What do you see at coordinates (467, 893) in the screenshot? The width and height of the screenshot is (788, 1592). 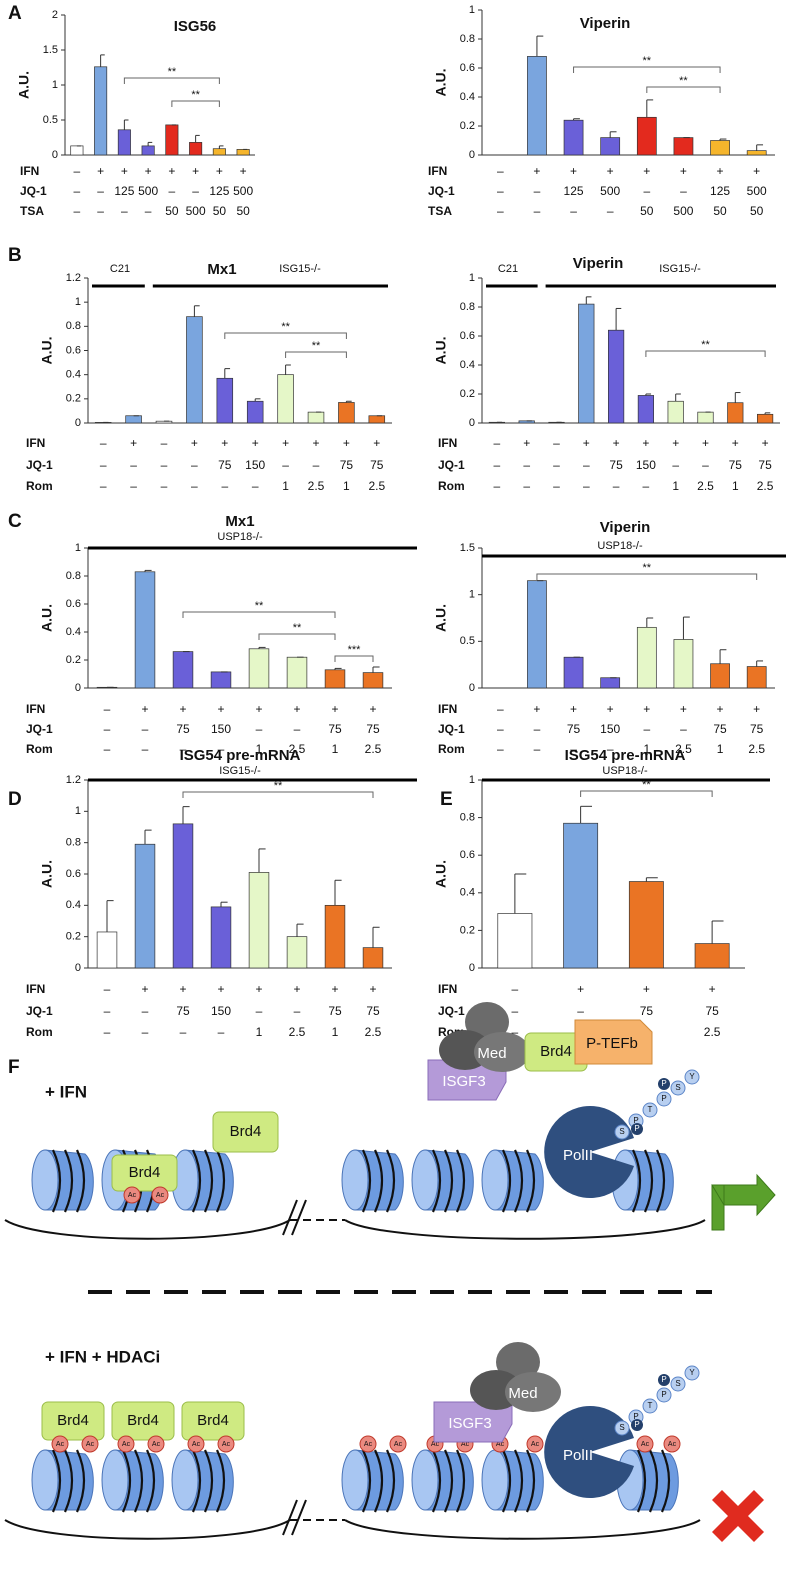 I see `y-tick-label: 0.4` at bounding box center [467, 893].